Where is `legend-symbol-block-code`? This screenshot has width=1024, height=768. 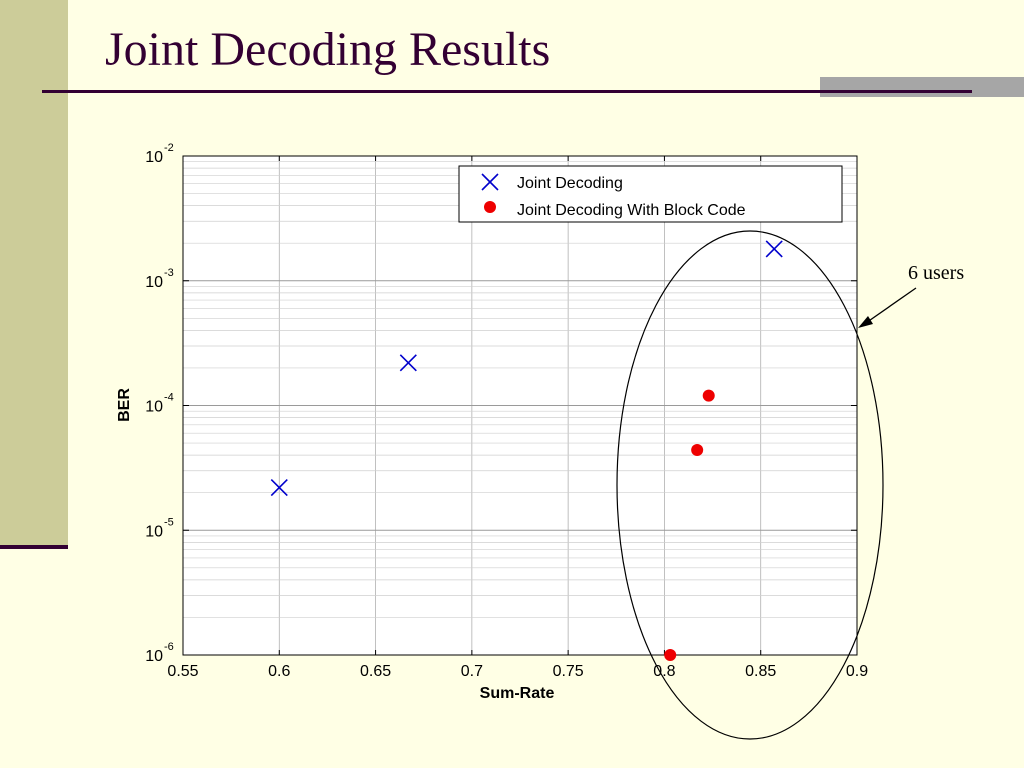 legend-symbol-block-code is located at coordinates (490, 207).